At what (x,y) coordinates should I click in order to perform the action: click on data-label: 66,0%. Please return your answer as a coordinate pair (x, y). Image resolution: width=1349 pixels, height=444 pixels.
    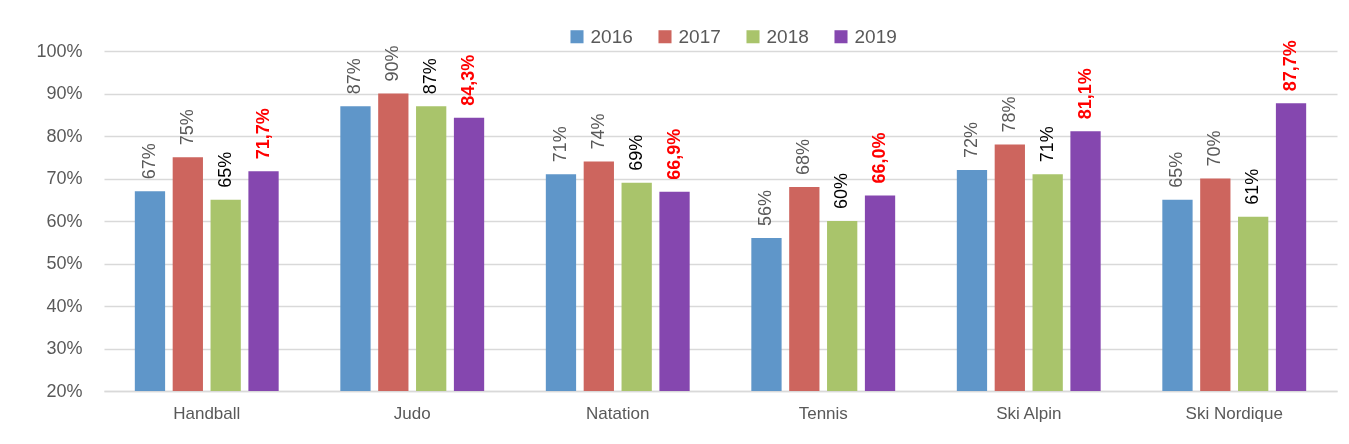
    Looking at the image, I should click on (879, 158).